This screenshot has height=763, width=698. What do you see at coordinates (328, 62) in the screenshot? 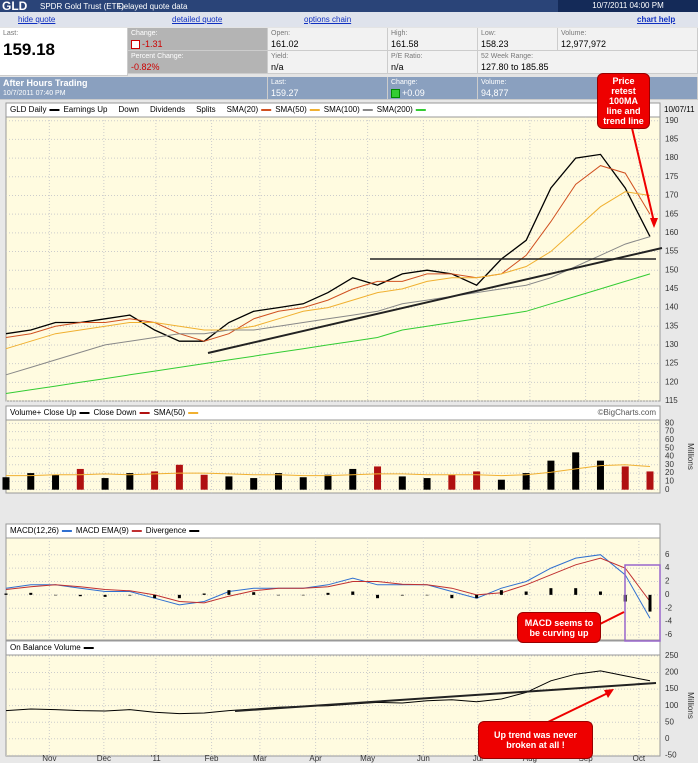
I see `quote-cell: Yield: n/a` at bounding box center [328, 62].